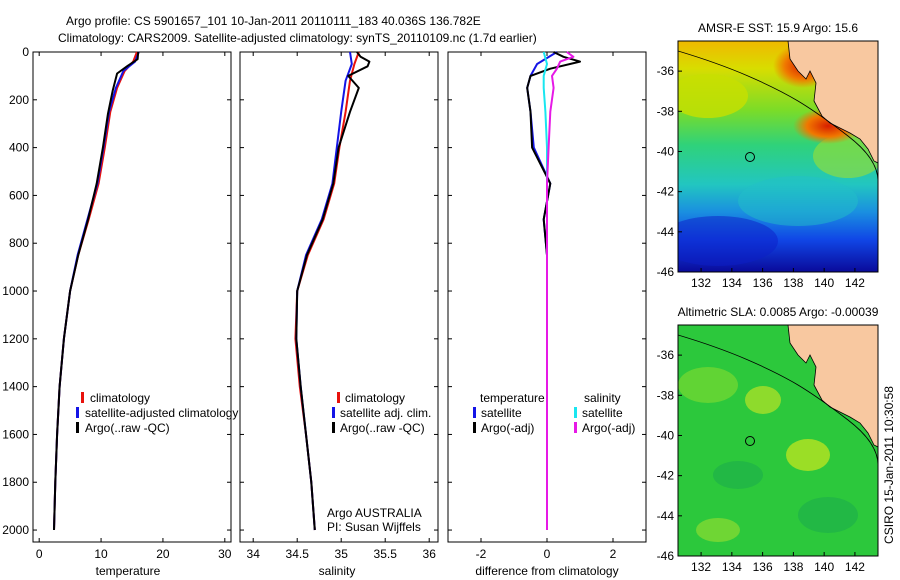 This screenshot has height=580, width=900. I want to click on y-tick-label: 800, so click(19, 243).